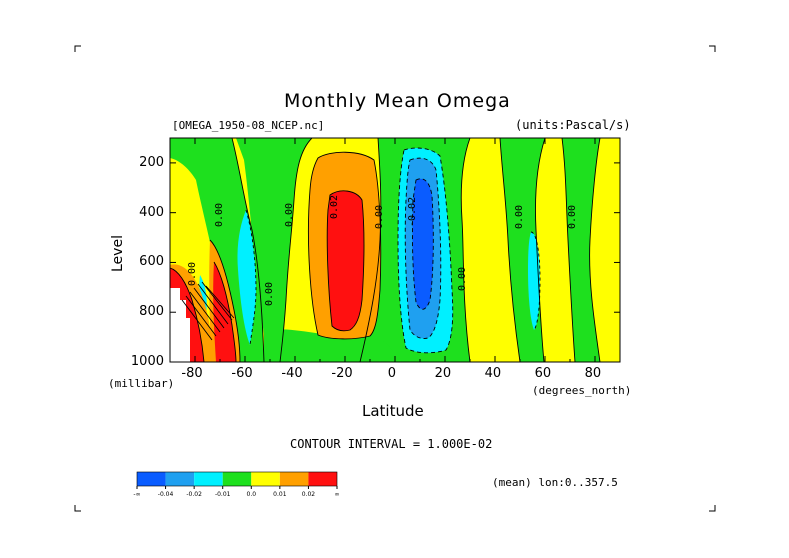  I want to click on y-tick-label: 600, so click(151, 262).